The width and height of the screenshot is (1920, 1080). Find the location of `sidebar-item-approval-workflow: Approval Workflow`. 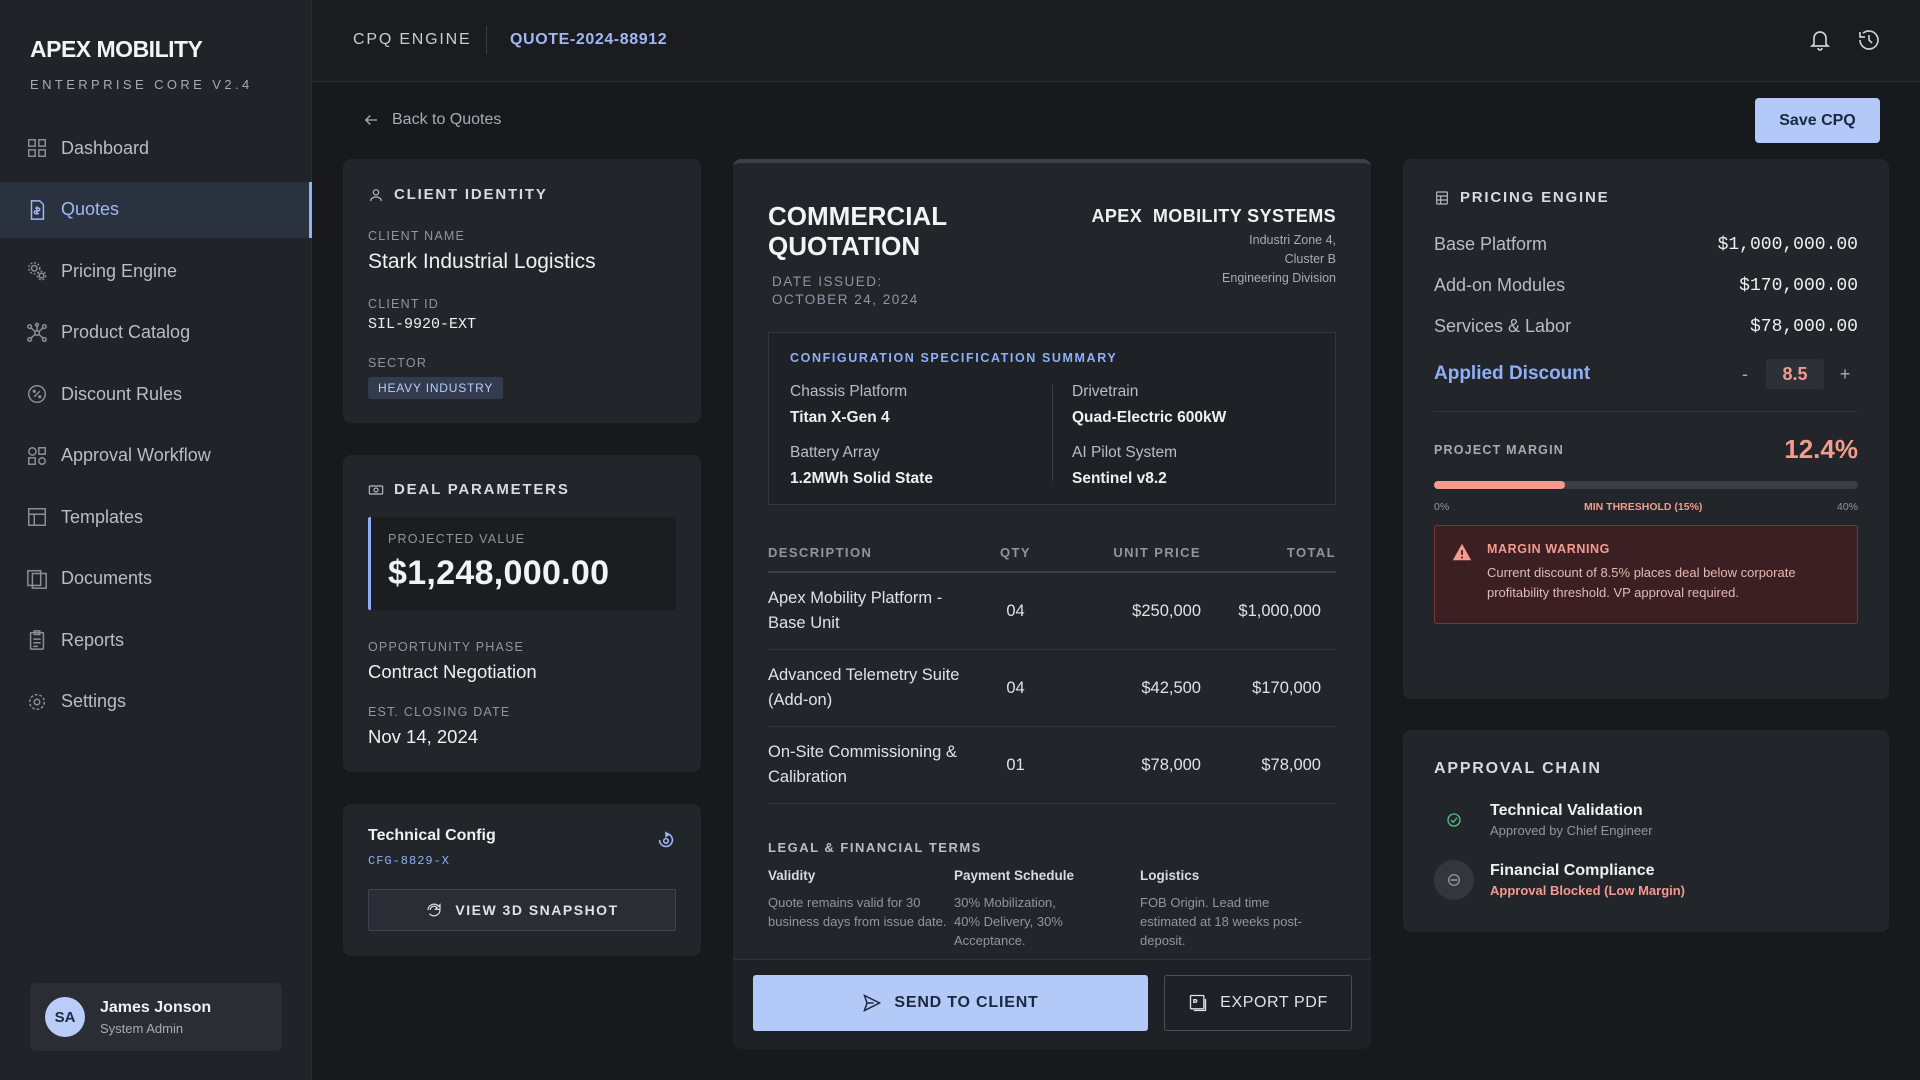

sidebar-item-approval-workflow: Approval Workflow is located at coordinates (156, 456).